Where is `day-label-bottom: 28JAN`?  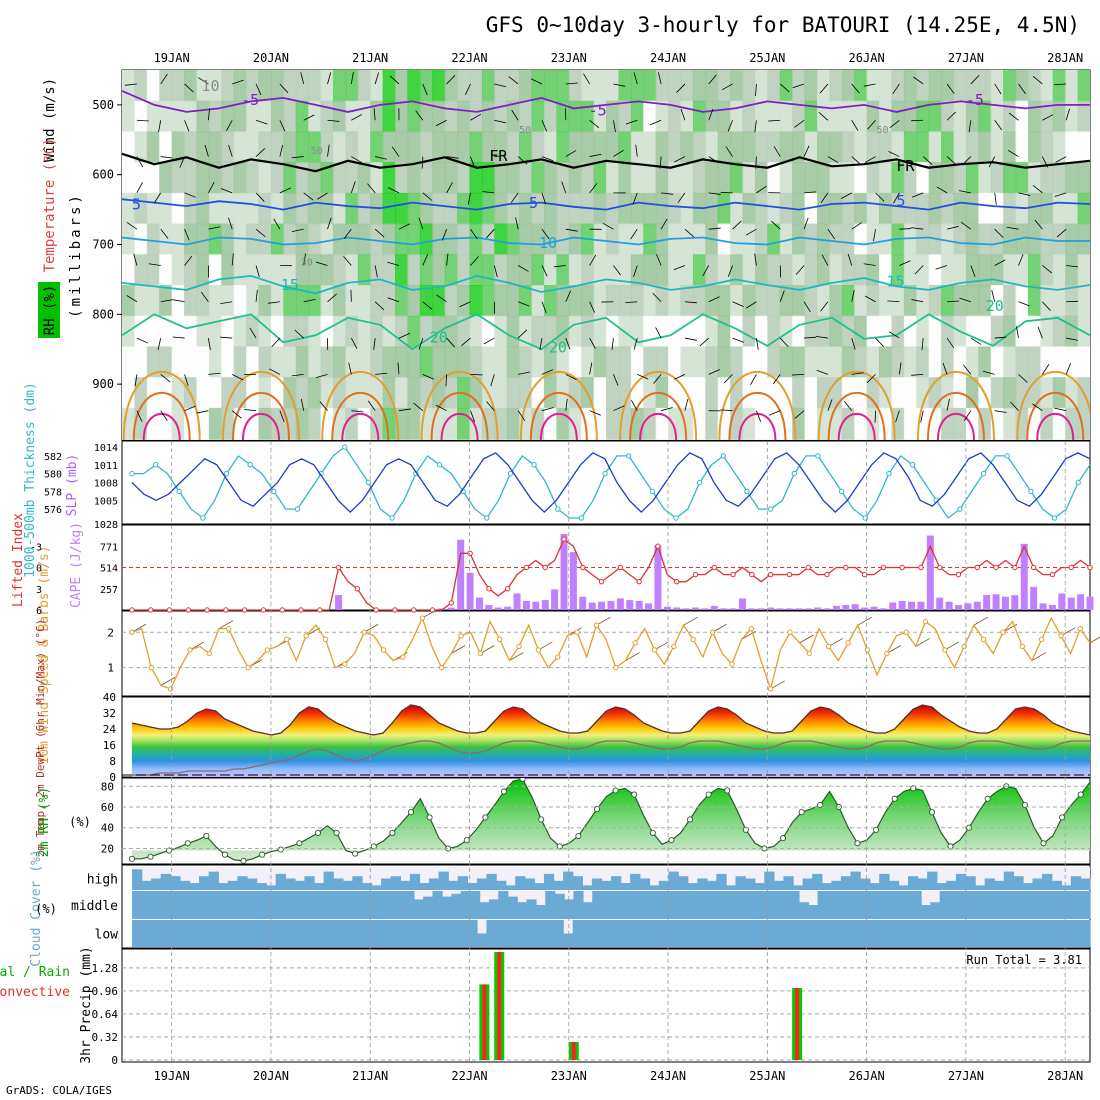 day-label-bottom: 28JAN is located at coordinates (1065, 1076).